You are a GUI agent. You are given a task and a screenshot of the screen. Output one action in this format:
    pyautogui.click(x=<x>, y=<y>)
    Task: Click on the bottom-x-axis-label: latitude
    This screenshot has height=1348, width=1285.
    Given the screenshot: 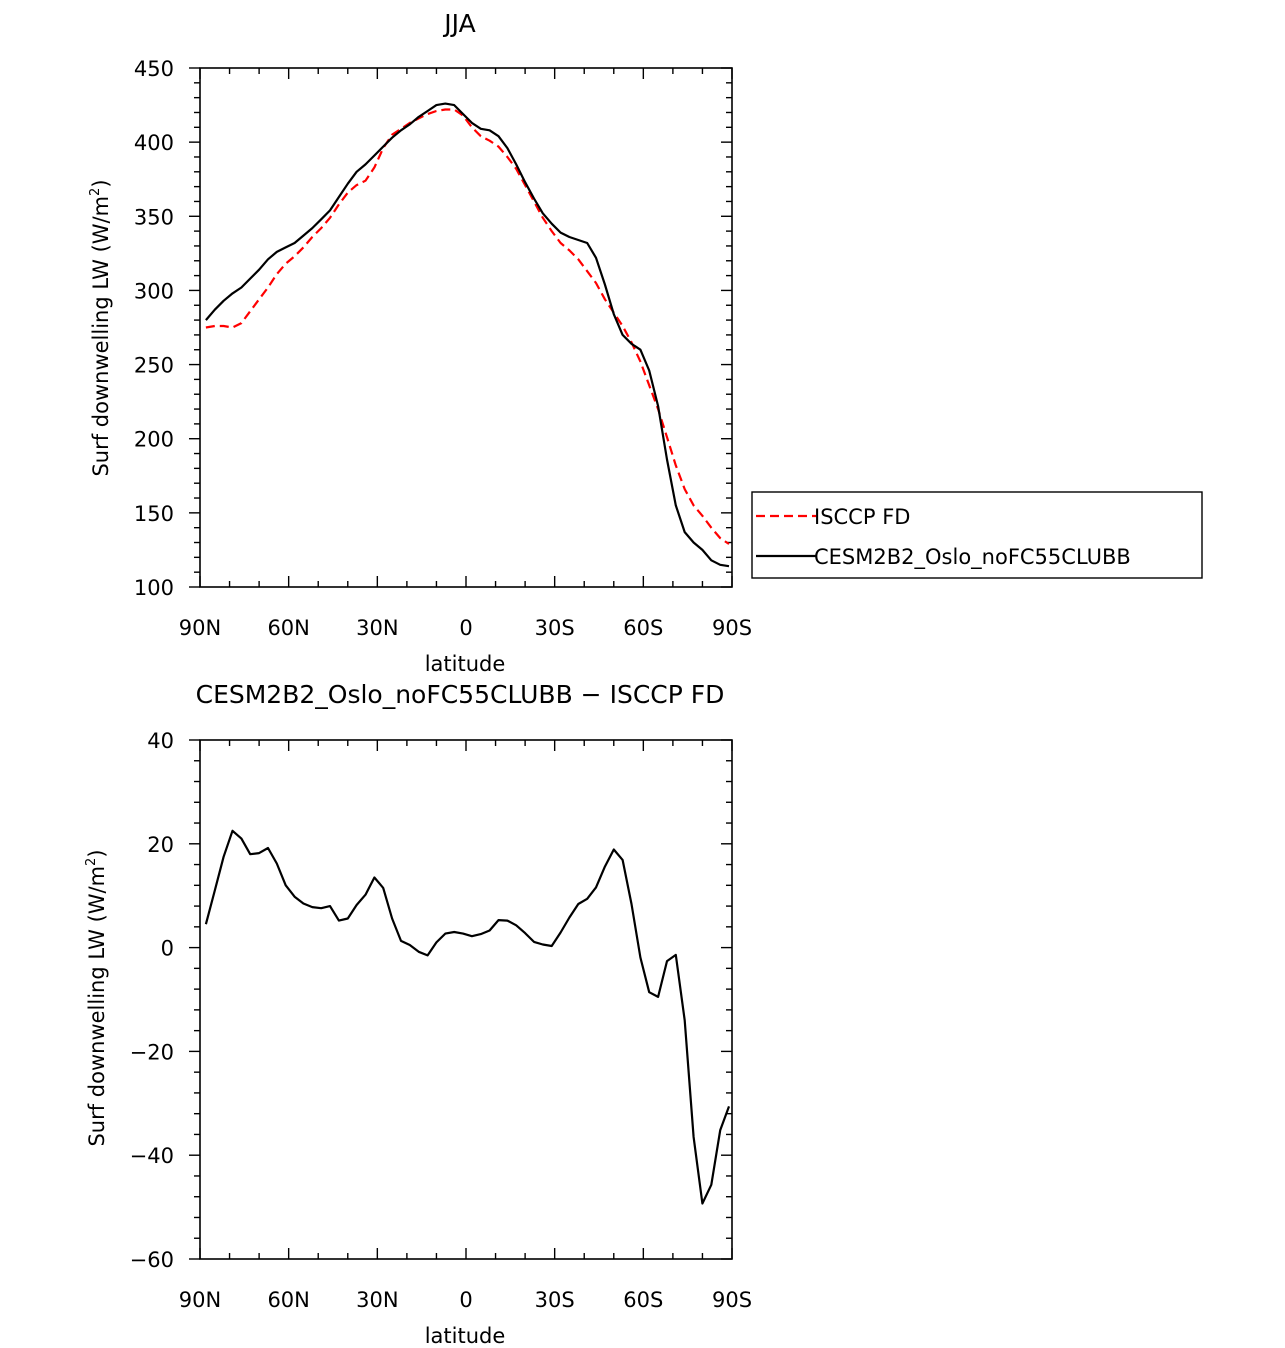 What is the action you would take?
    pyautogui.click(x=465, y=1336)
    